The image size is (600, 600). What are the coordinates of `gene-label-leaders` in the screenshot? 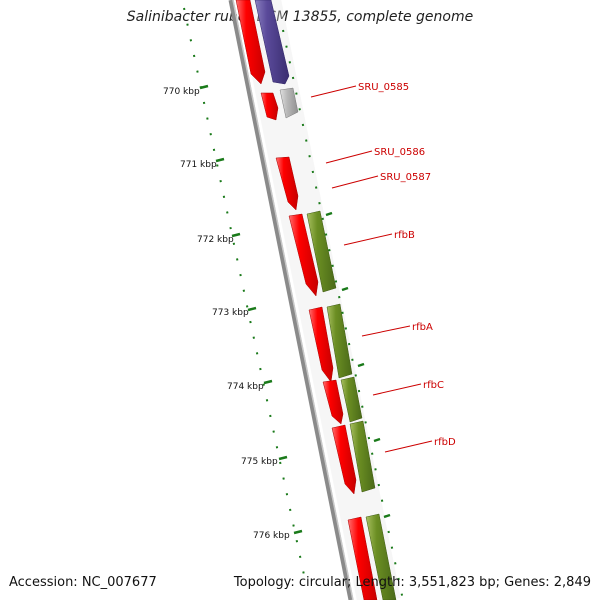 It's located at (371, 269).